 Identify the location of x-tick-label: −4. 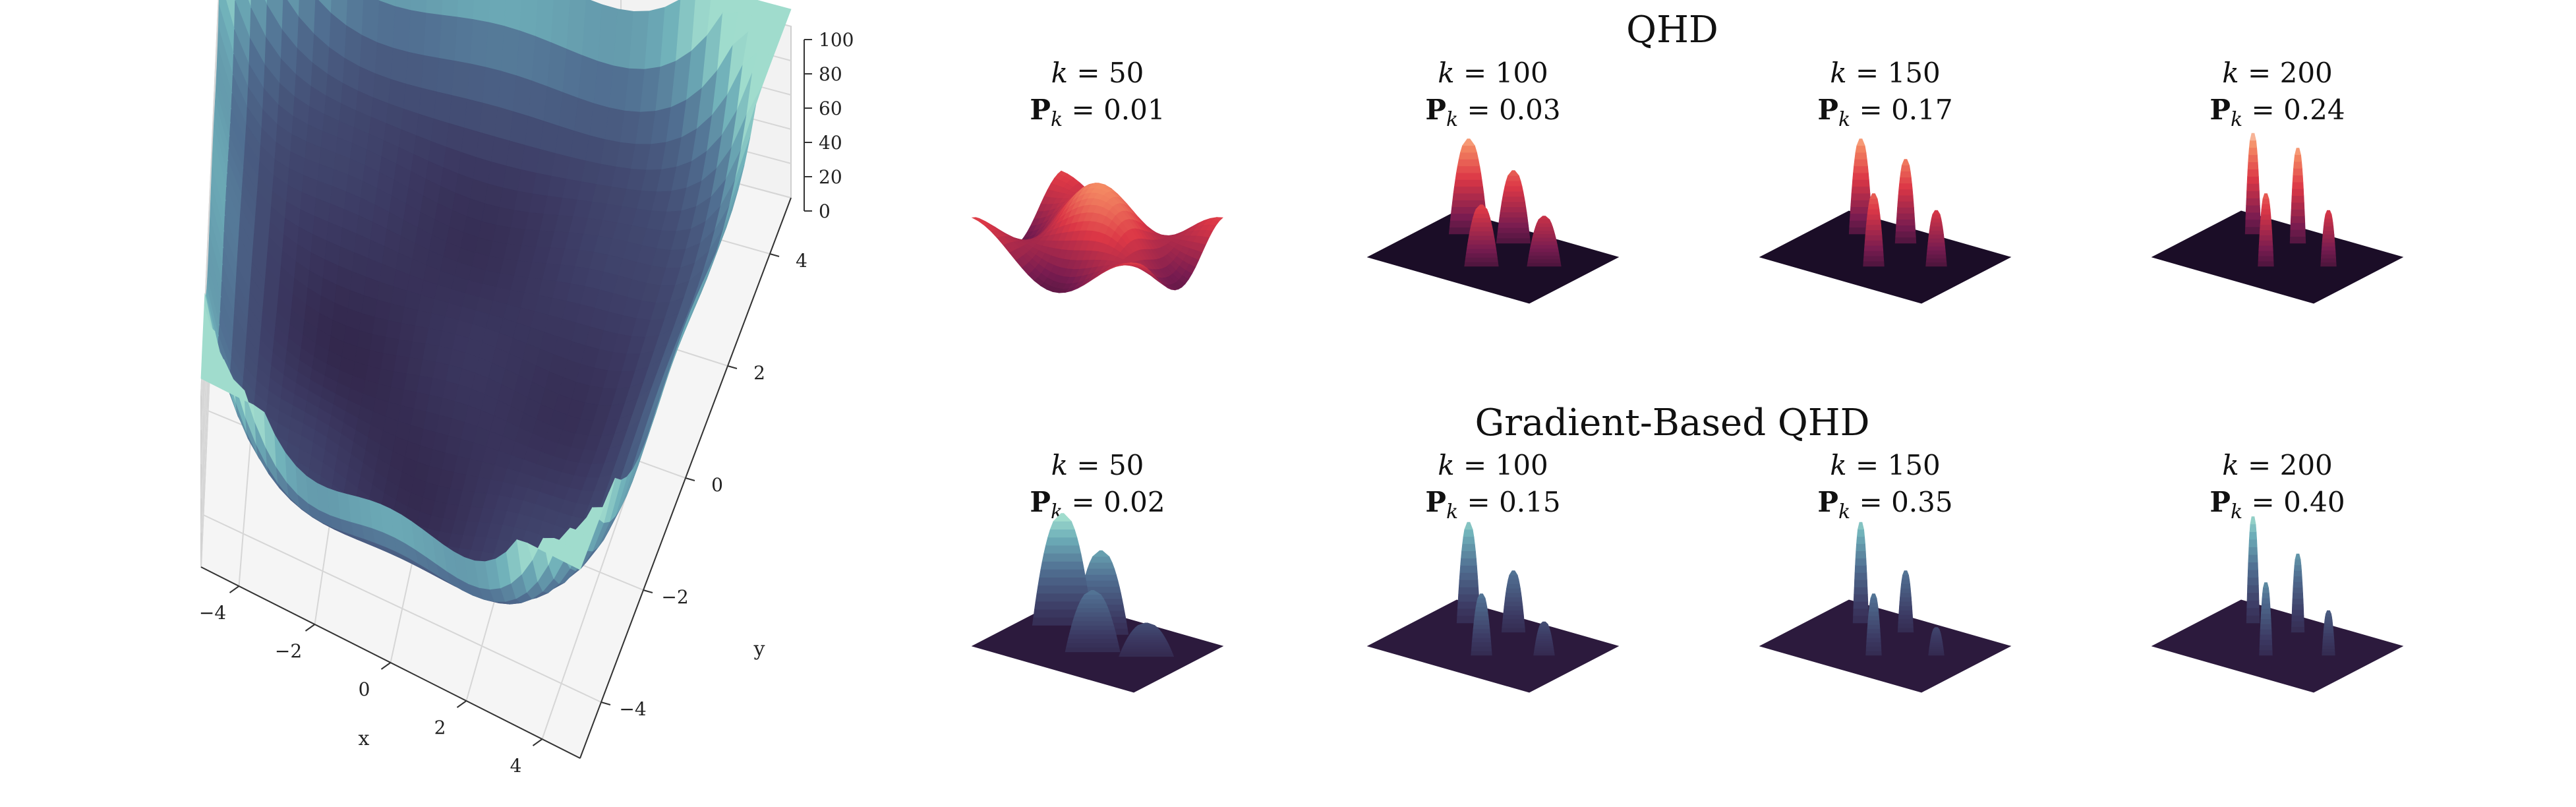
(212, 613).